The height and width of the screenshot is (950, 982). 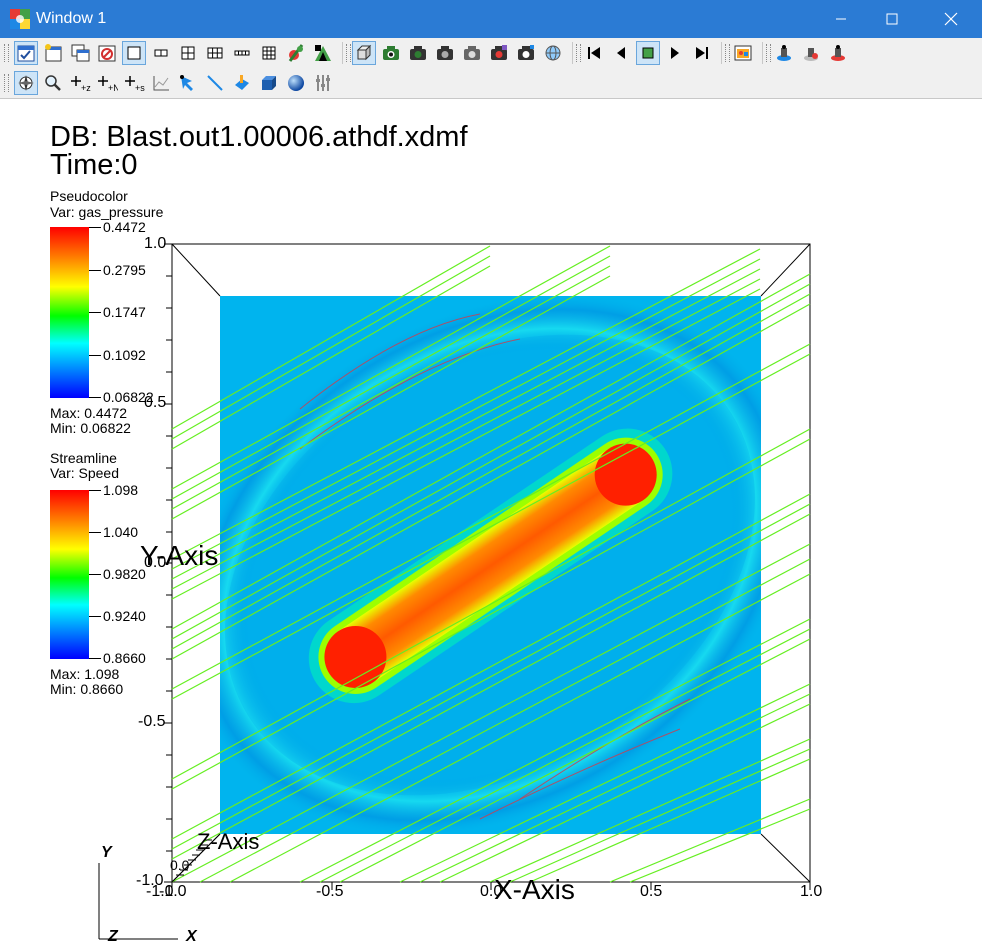 I want to click on layout-row-button, so click(x=242, y=53).